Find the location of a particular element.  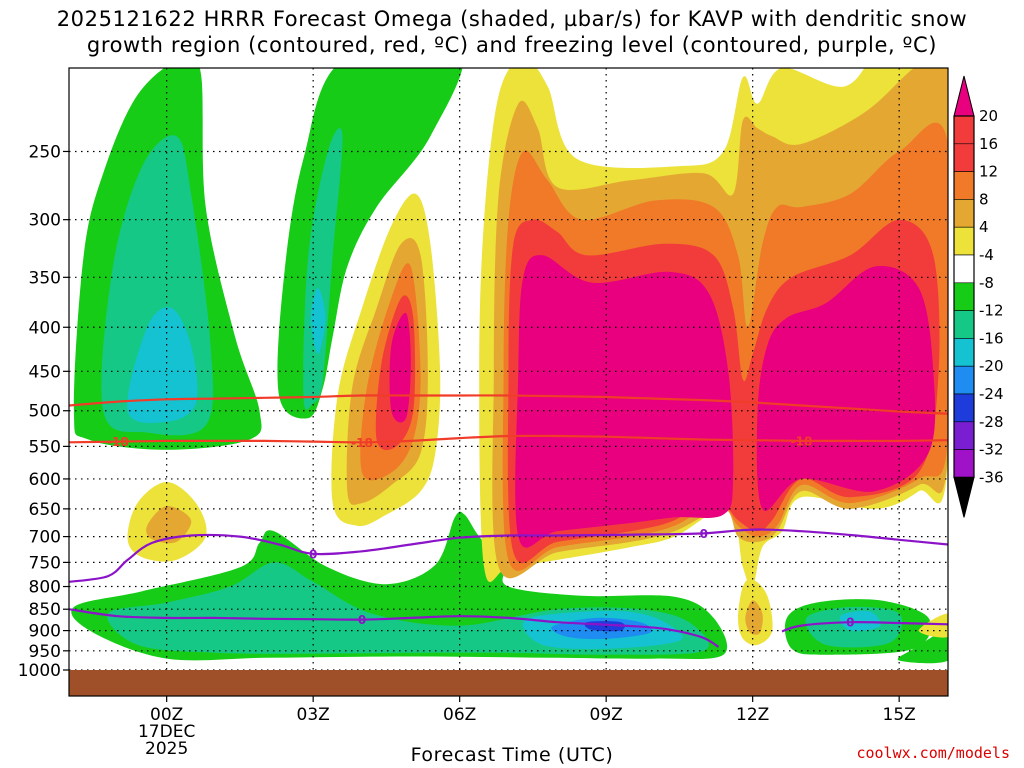

colorbar-label-0: 20 is located at coordinates (988, 116).